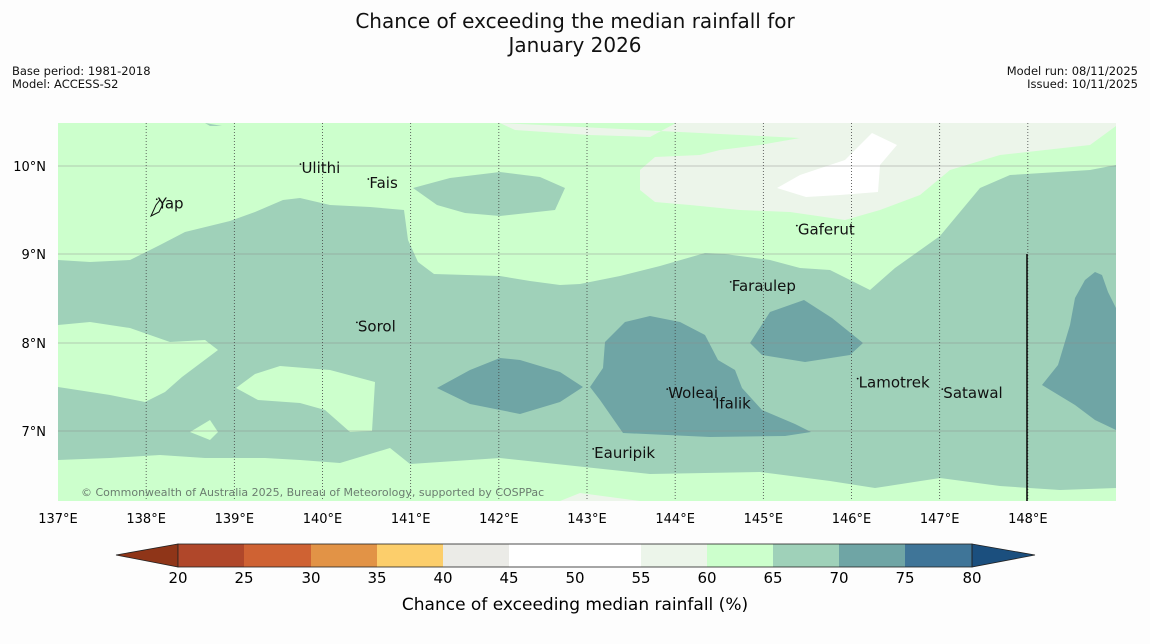 The height and width of the screenshot is (644, 1150). What do you see at coordinates (806, 331) in the screenshot?
I see `region-70-75-c` at bounding box center [806, 331].